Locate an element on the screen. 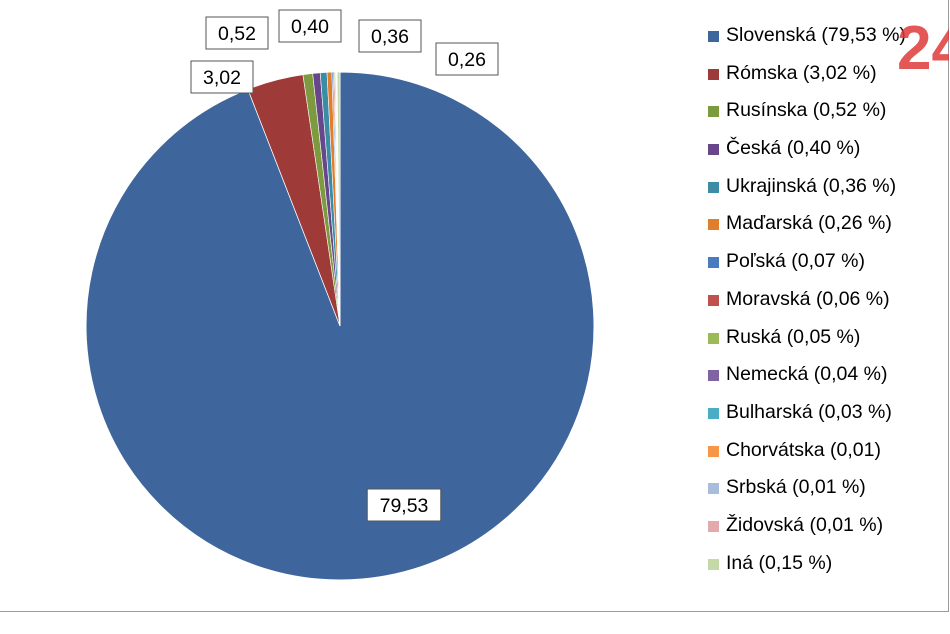 The image size is (950, 634). legend-item: Moravská (0,06 %) is located at coordinates (828, 304).